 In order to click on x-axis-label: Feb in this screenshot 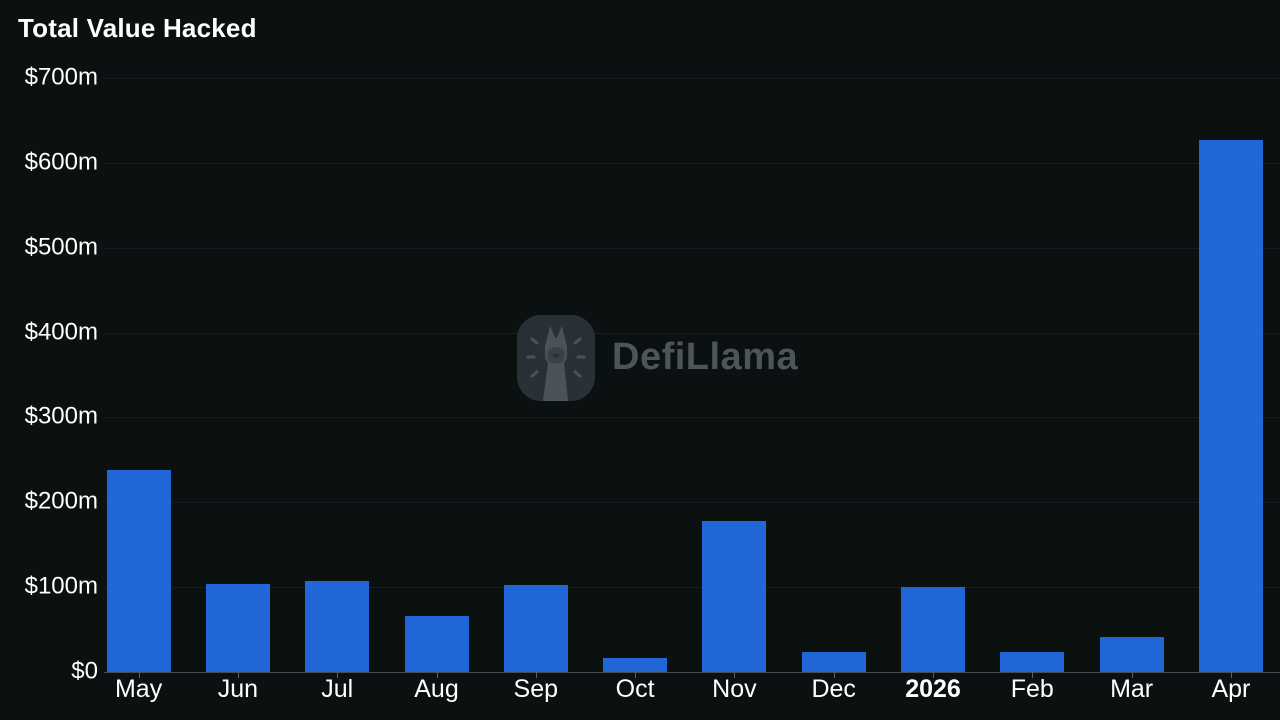, I will do `click(1032, 689)`.